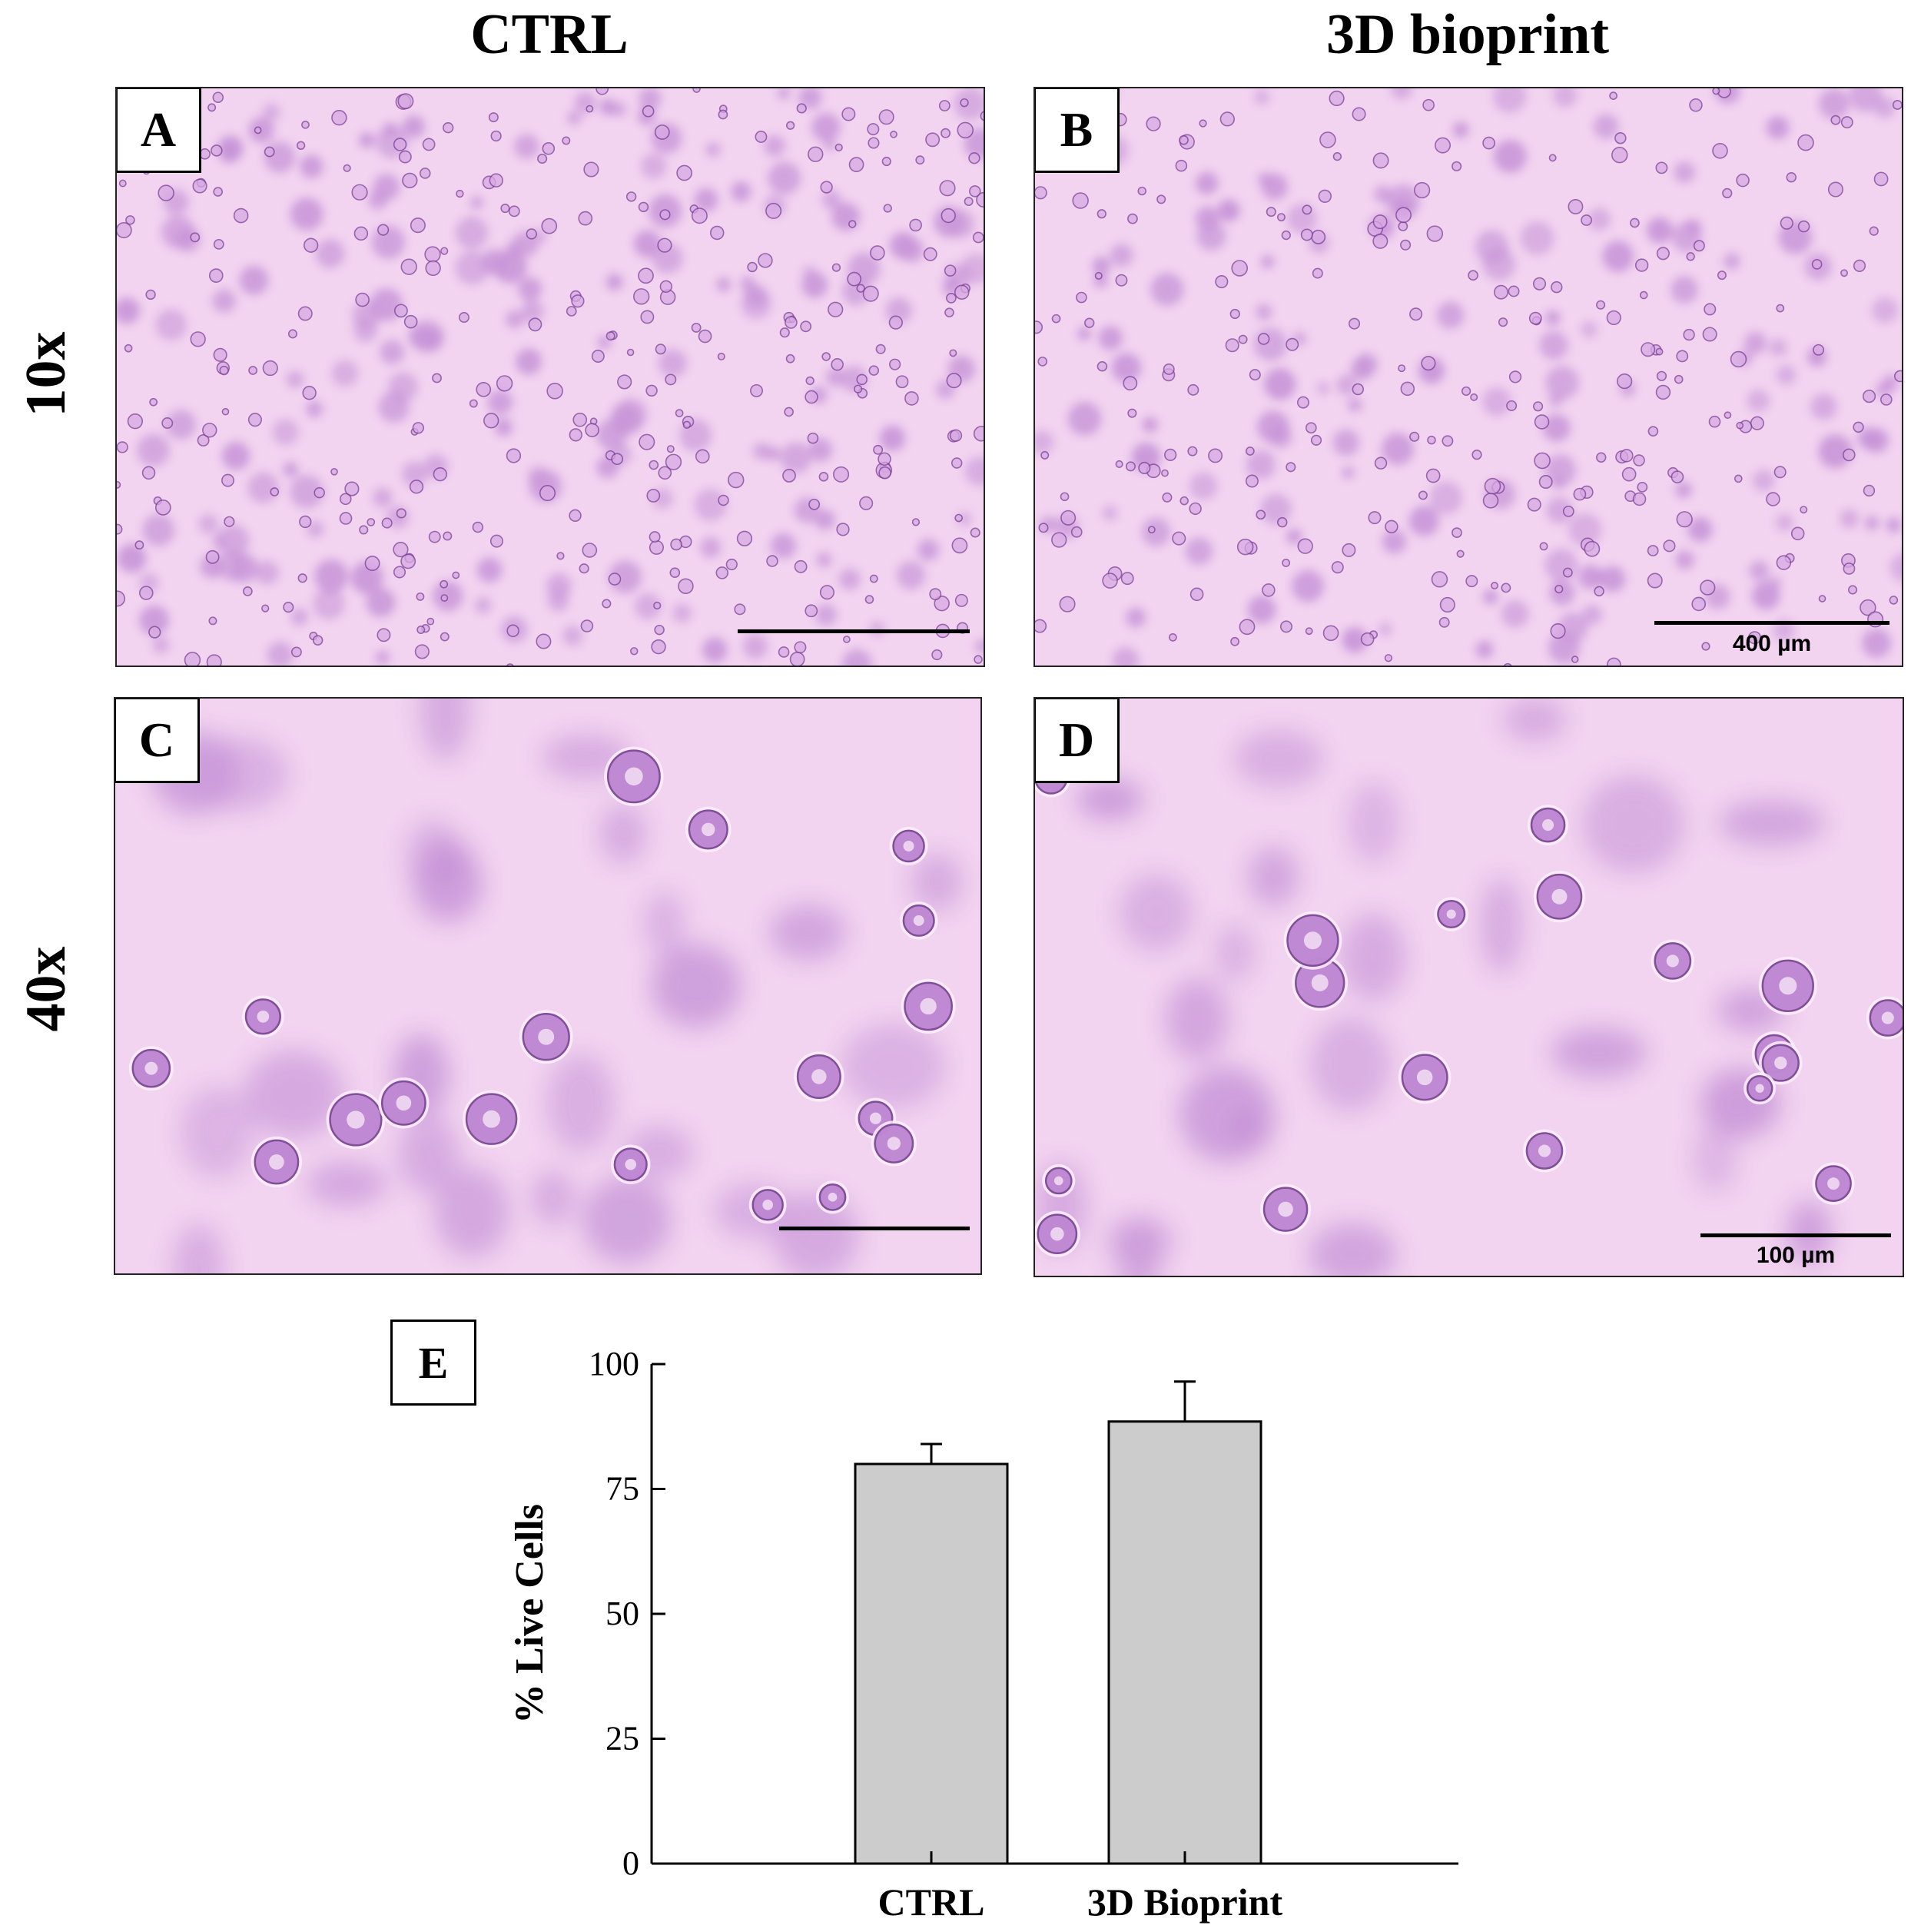 This screenshot has height=1932, width=1921. Describe the element at coordinates (1771, 623) in the screenshot. I see `scale-bar-b` at that location.